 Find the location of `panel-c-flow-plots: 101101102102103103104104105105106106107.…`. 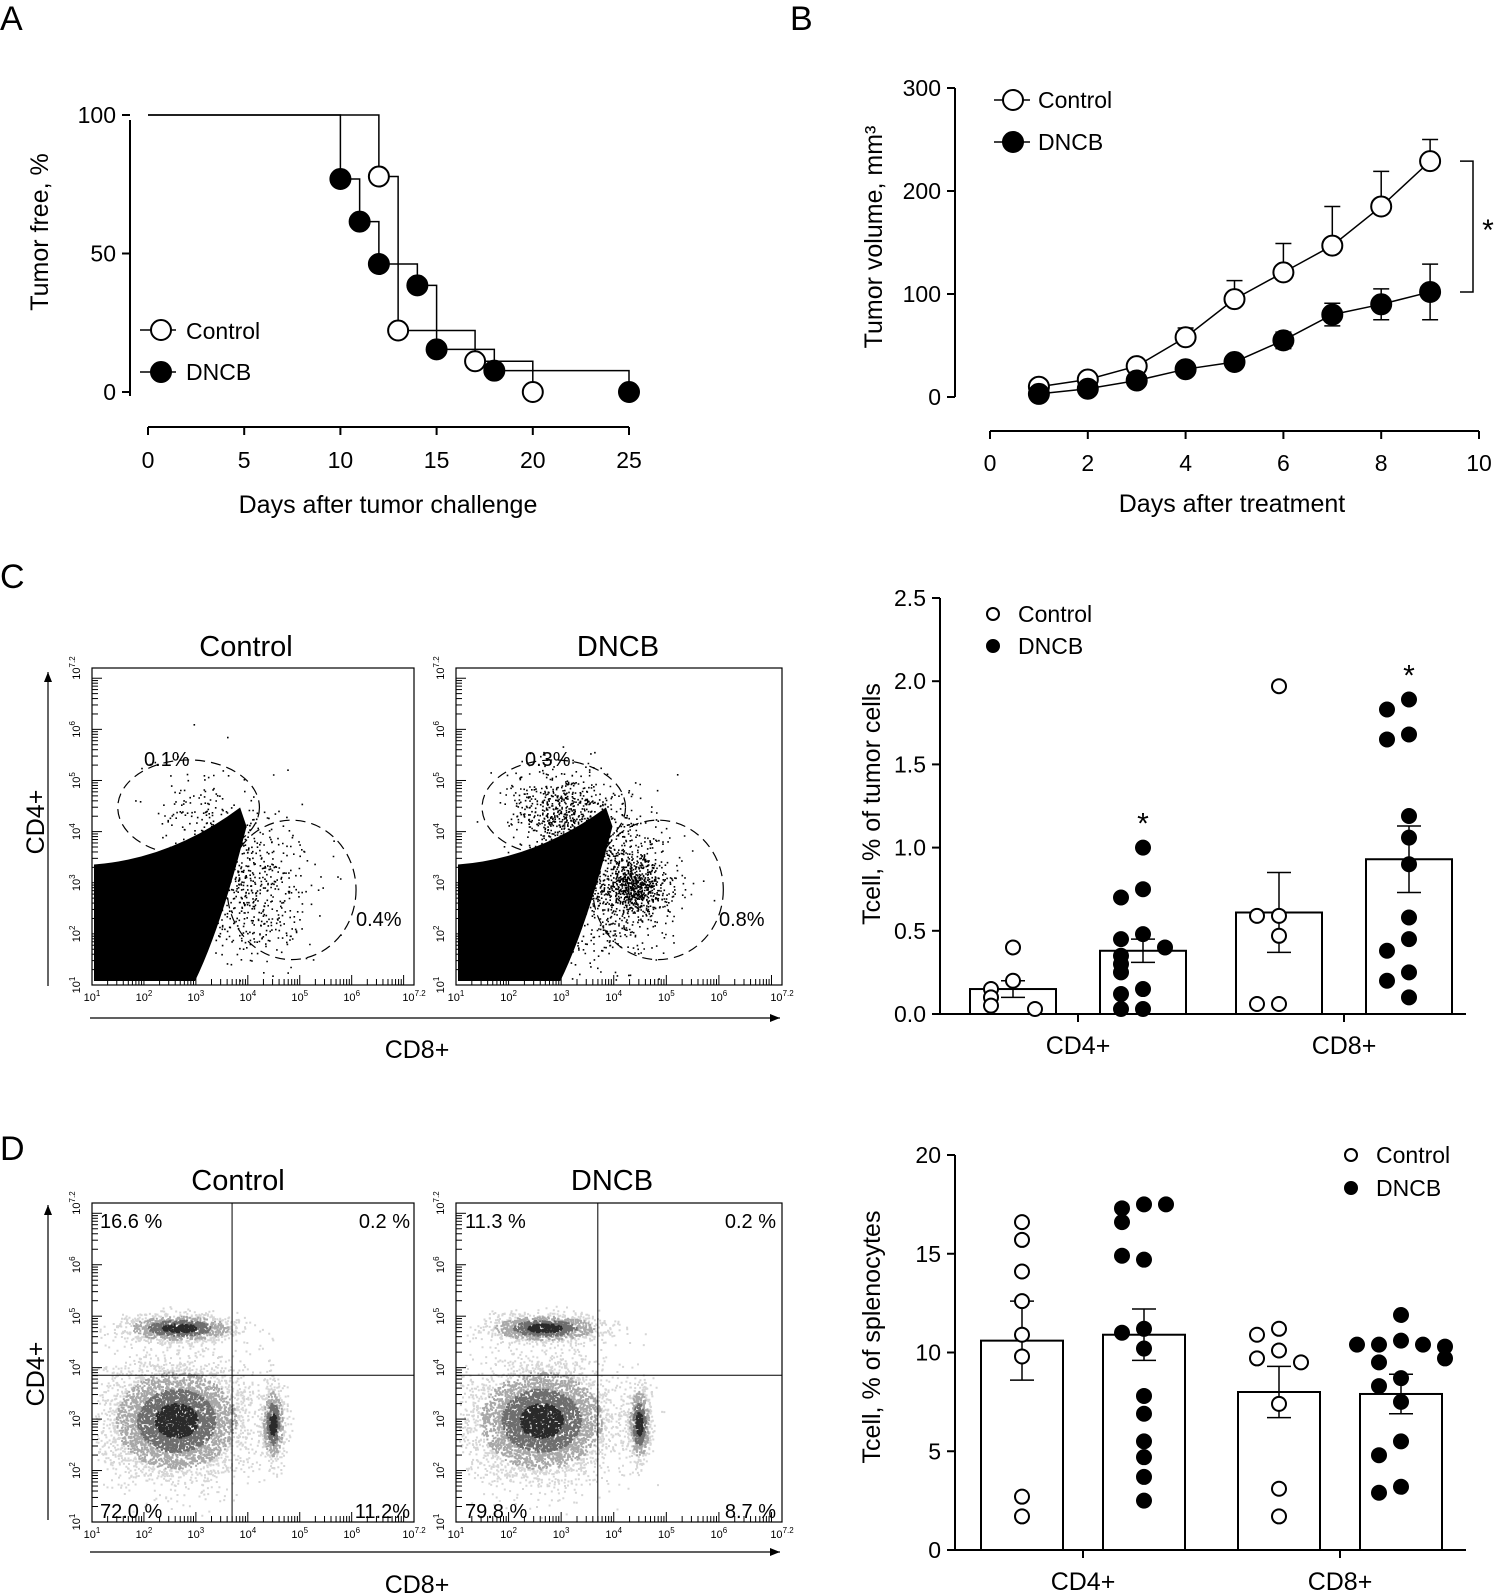

panel-c-flow-plots: 101101102102103103104104105105106106107.… is located at coordinates (419, 839).